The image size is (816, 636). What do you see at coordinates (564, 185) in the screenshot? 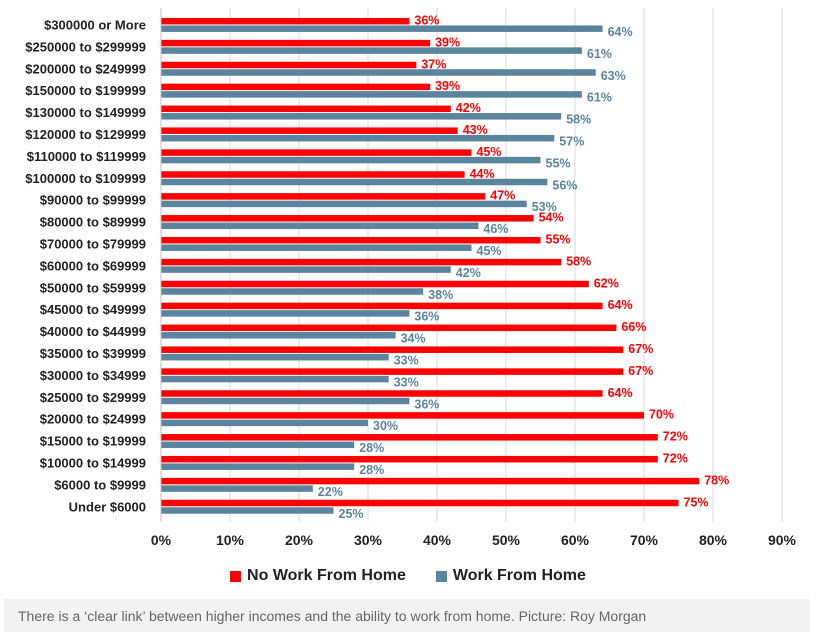
I see `data-label-work-from-home: 56%` at bounding box center [564, 185].